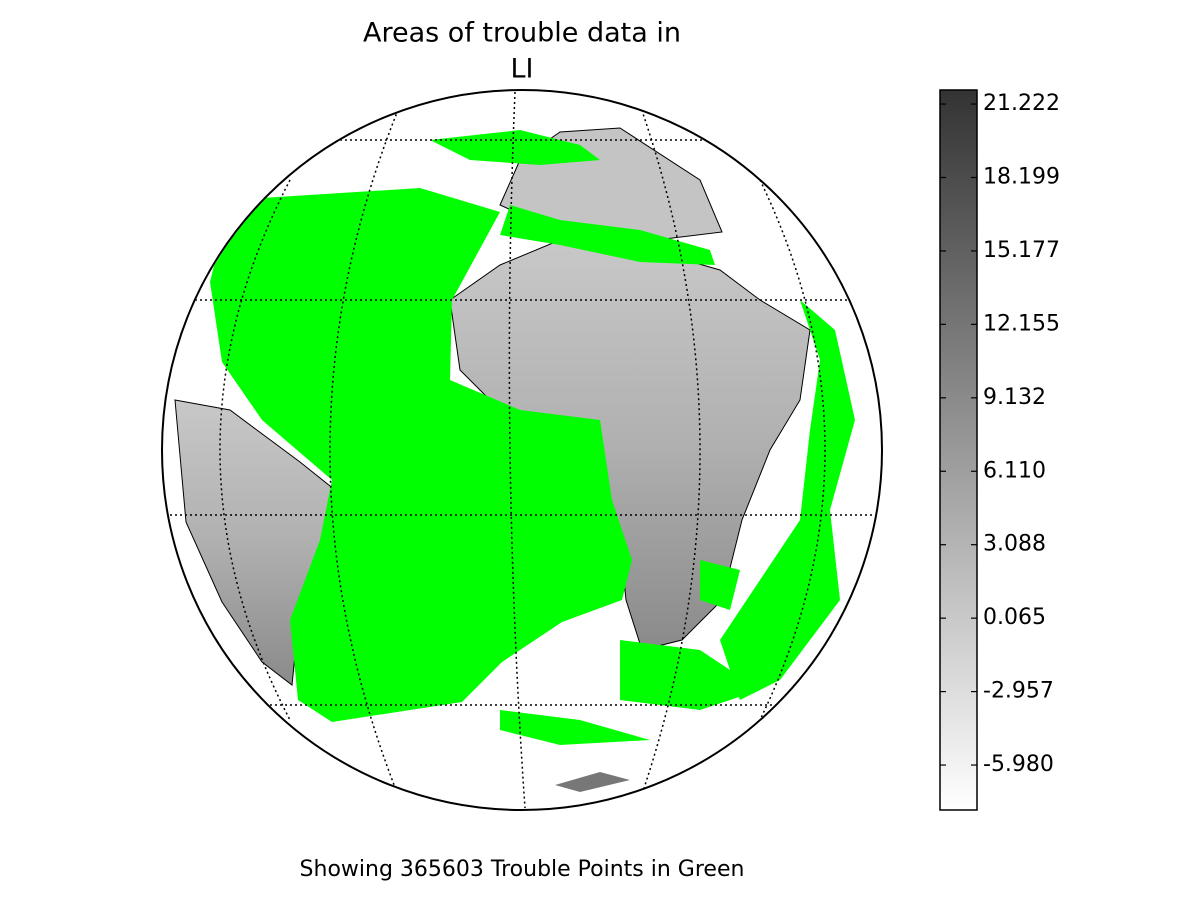  Describe the element at coordinates (1014, 470) in the screenshot. I see `colorbar-tick-label: 6.110` at that location.